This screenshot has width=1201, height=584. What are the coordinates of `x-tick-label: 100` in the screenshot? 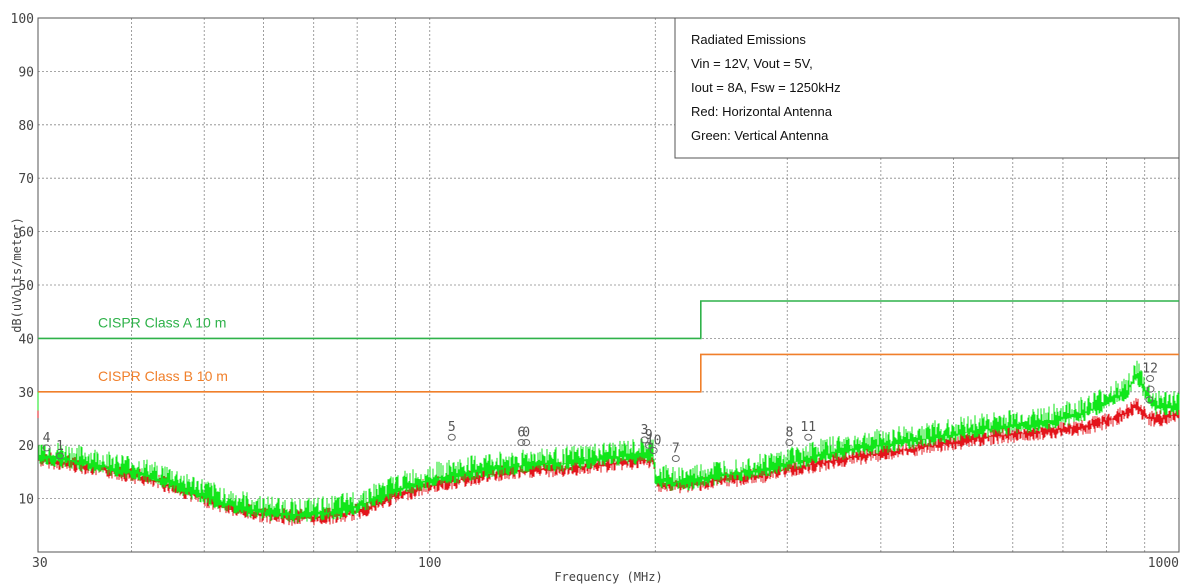 It's located at (429, 563).